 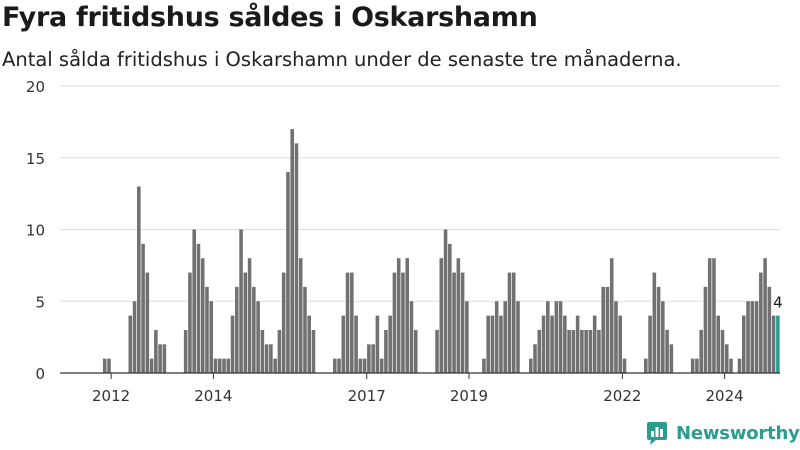 I want to click on y-tick-label: 15, so click(x=35, y=159).